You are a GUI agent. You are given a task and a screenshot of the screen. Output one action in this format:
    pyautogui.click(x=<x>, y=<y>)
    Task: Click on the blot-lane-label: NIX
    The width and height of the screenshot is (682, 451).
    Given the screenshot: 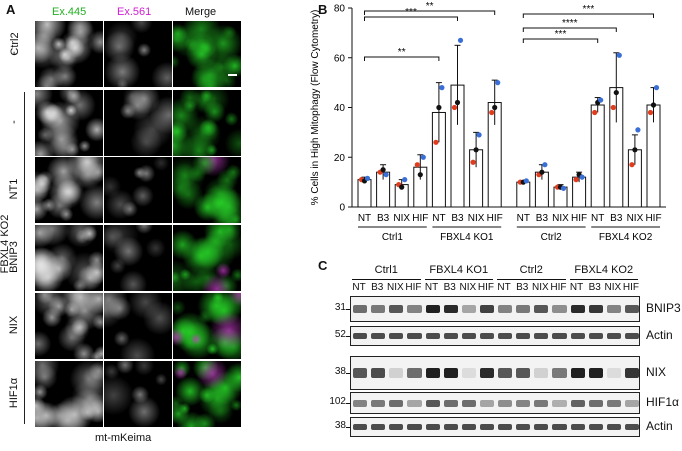 What is the action you would take?
    pyautogui.click(x=540, y=287)
    